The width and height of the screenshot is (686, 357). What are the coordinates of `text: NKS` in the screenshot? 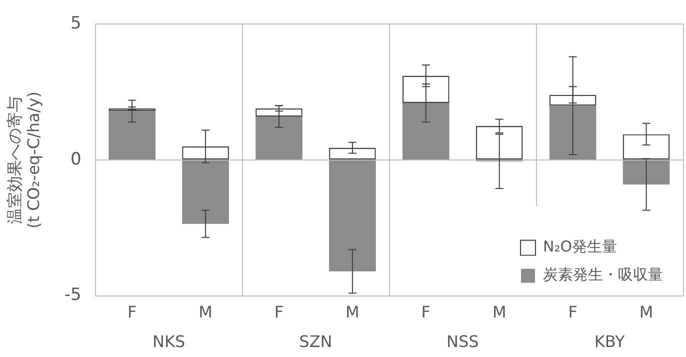 It's located at (169, 342).